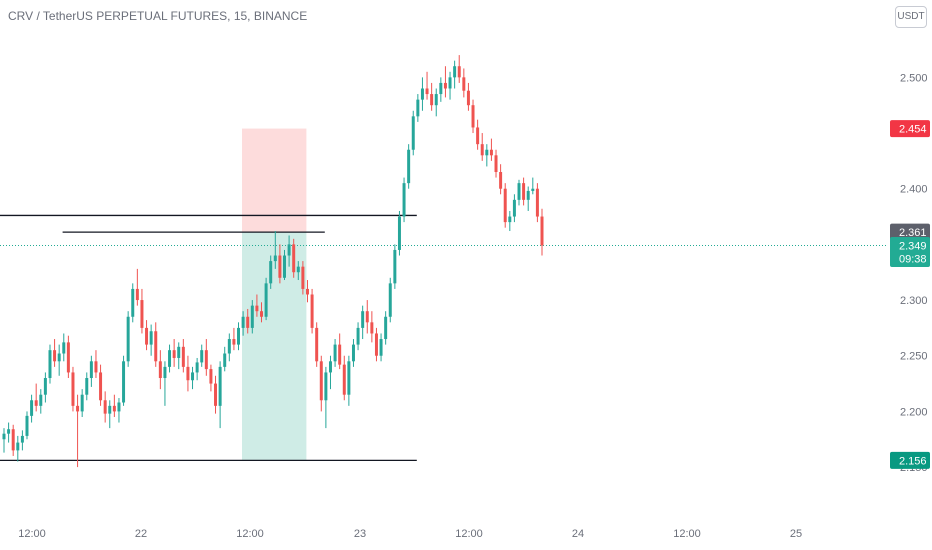 The width and height of the screenshot is (932, 550). What do you see at coordinates (32, 534) in the screenshot?
I see `x-tick-label: 12:00` at bounding box center [32, 534].